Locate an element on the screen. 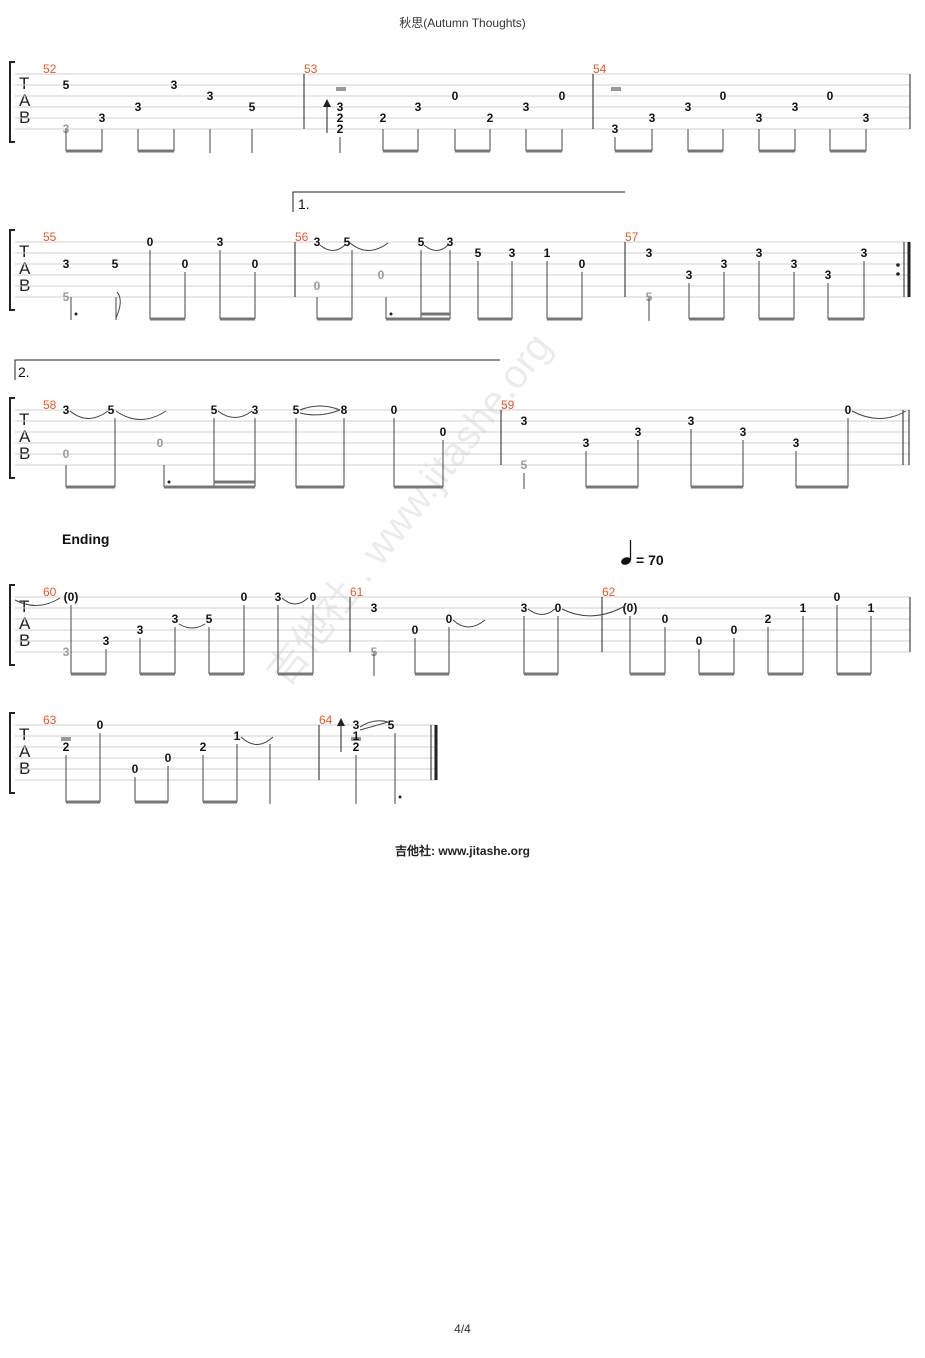 This screenshot has width=925, height=1358. quarter-note-icon is located at coordinates (626, 552).